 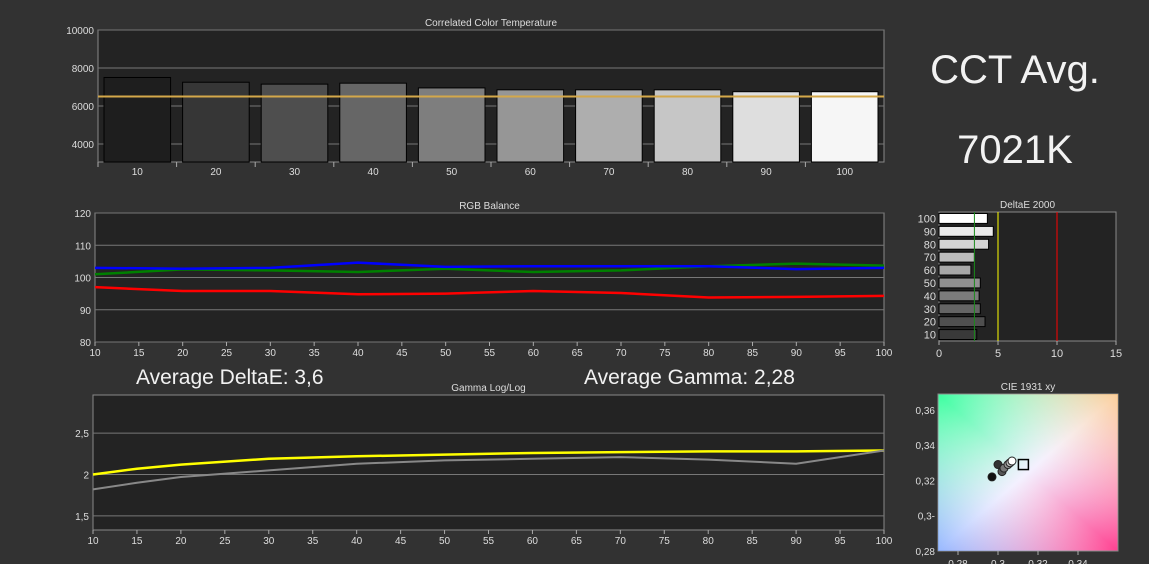 I want to click on rgb-x-tick-label: 20, so click(x=183, y=353).